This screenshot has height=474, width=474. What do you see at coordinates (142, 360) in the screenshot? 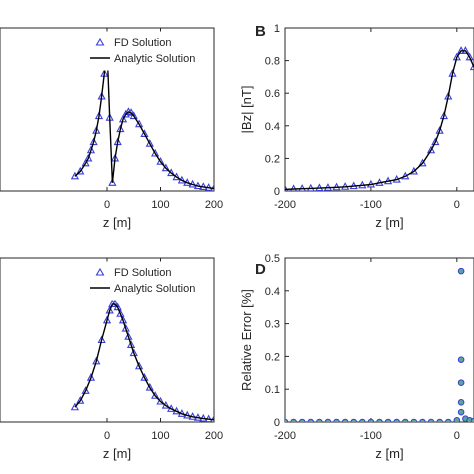
I see `plot-area-c` at bounding box center [142, 360].